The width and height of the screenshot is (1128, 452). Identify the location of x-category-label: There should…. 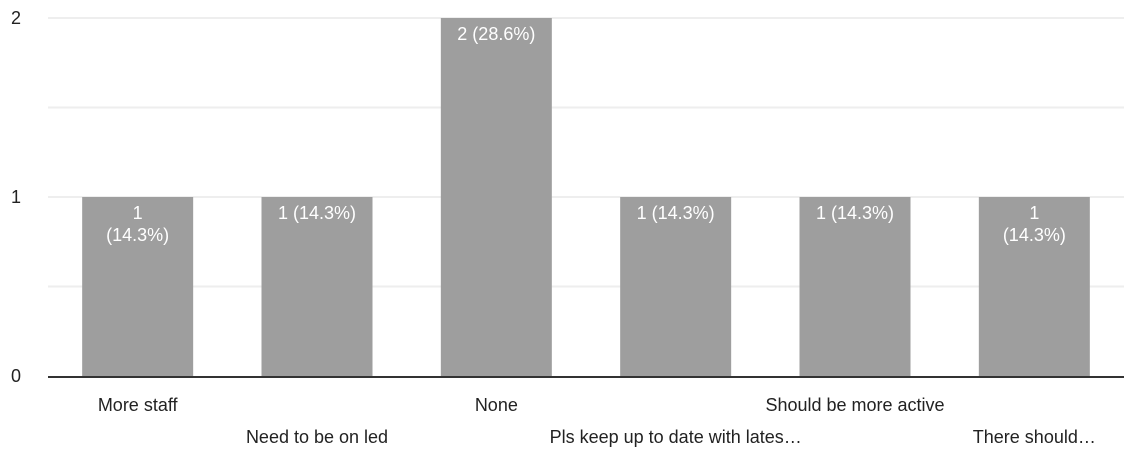
(1034, 437).